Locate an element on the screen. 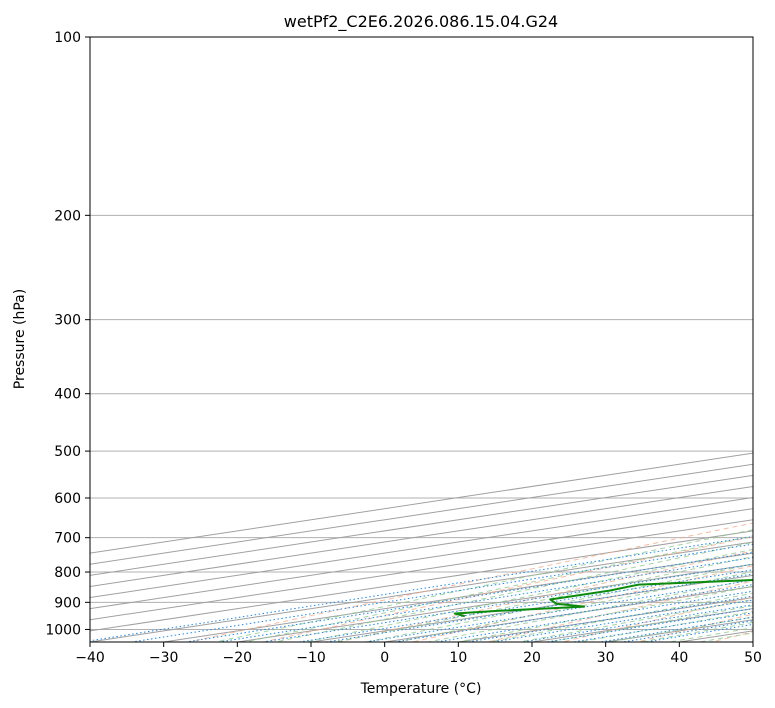 This screenshot has height=708, width=775. x-tick-label: −20 is located at coordinates (238, 658).